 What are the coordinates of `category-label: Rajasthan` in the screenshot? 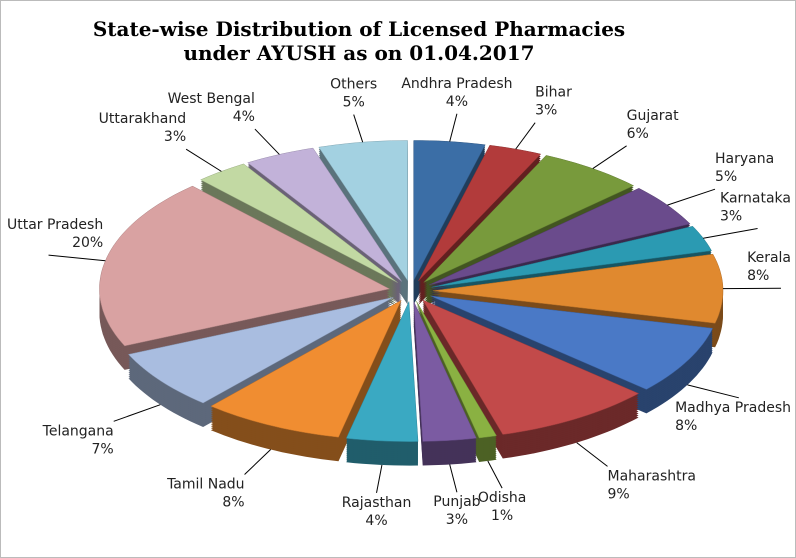 It's located at (377, 503).